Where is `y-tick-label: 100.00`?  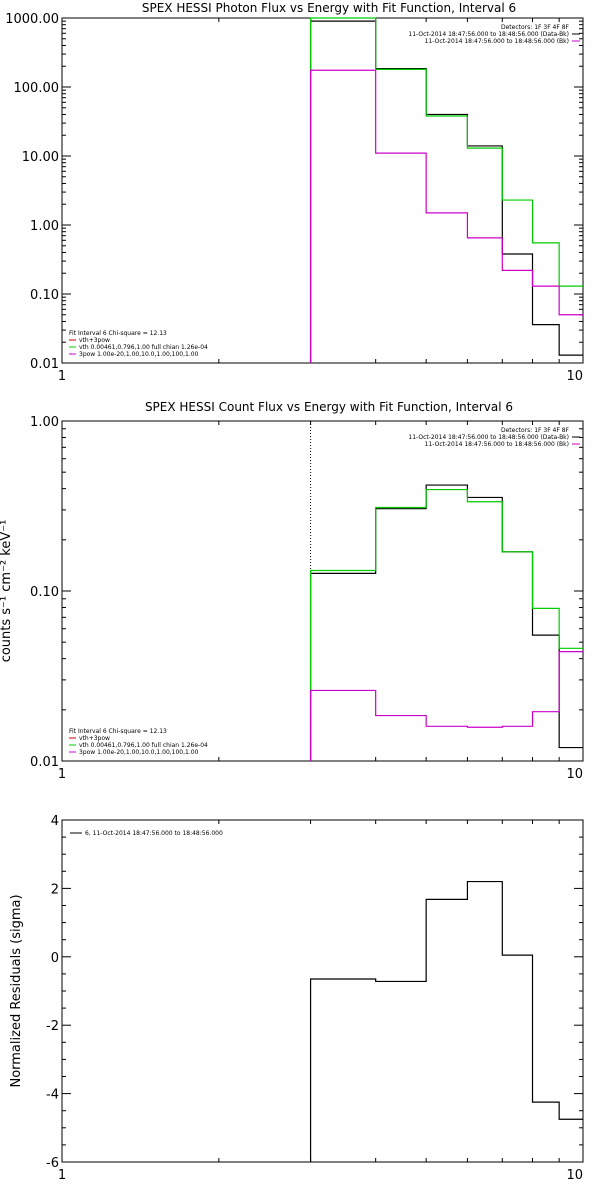
y-tick-label: 100.00 is located at coordinates (37, 88).